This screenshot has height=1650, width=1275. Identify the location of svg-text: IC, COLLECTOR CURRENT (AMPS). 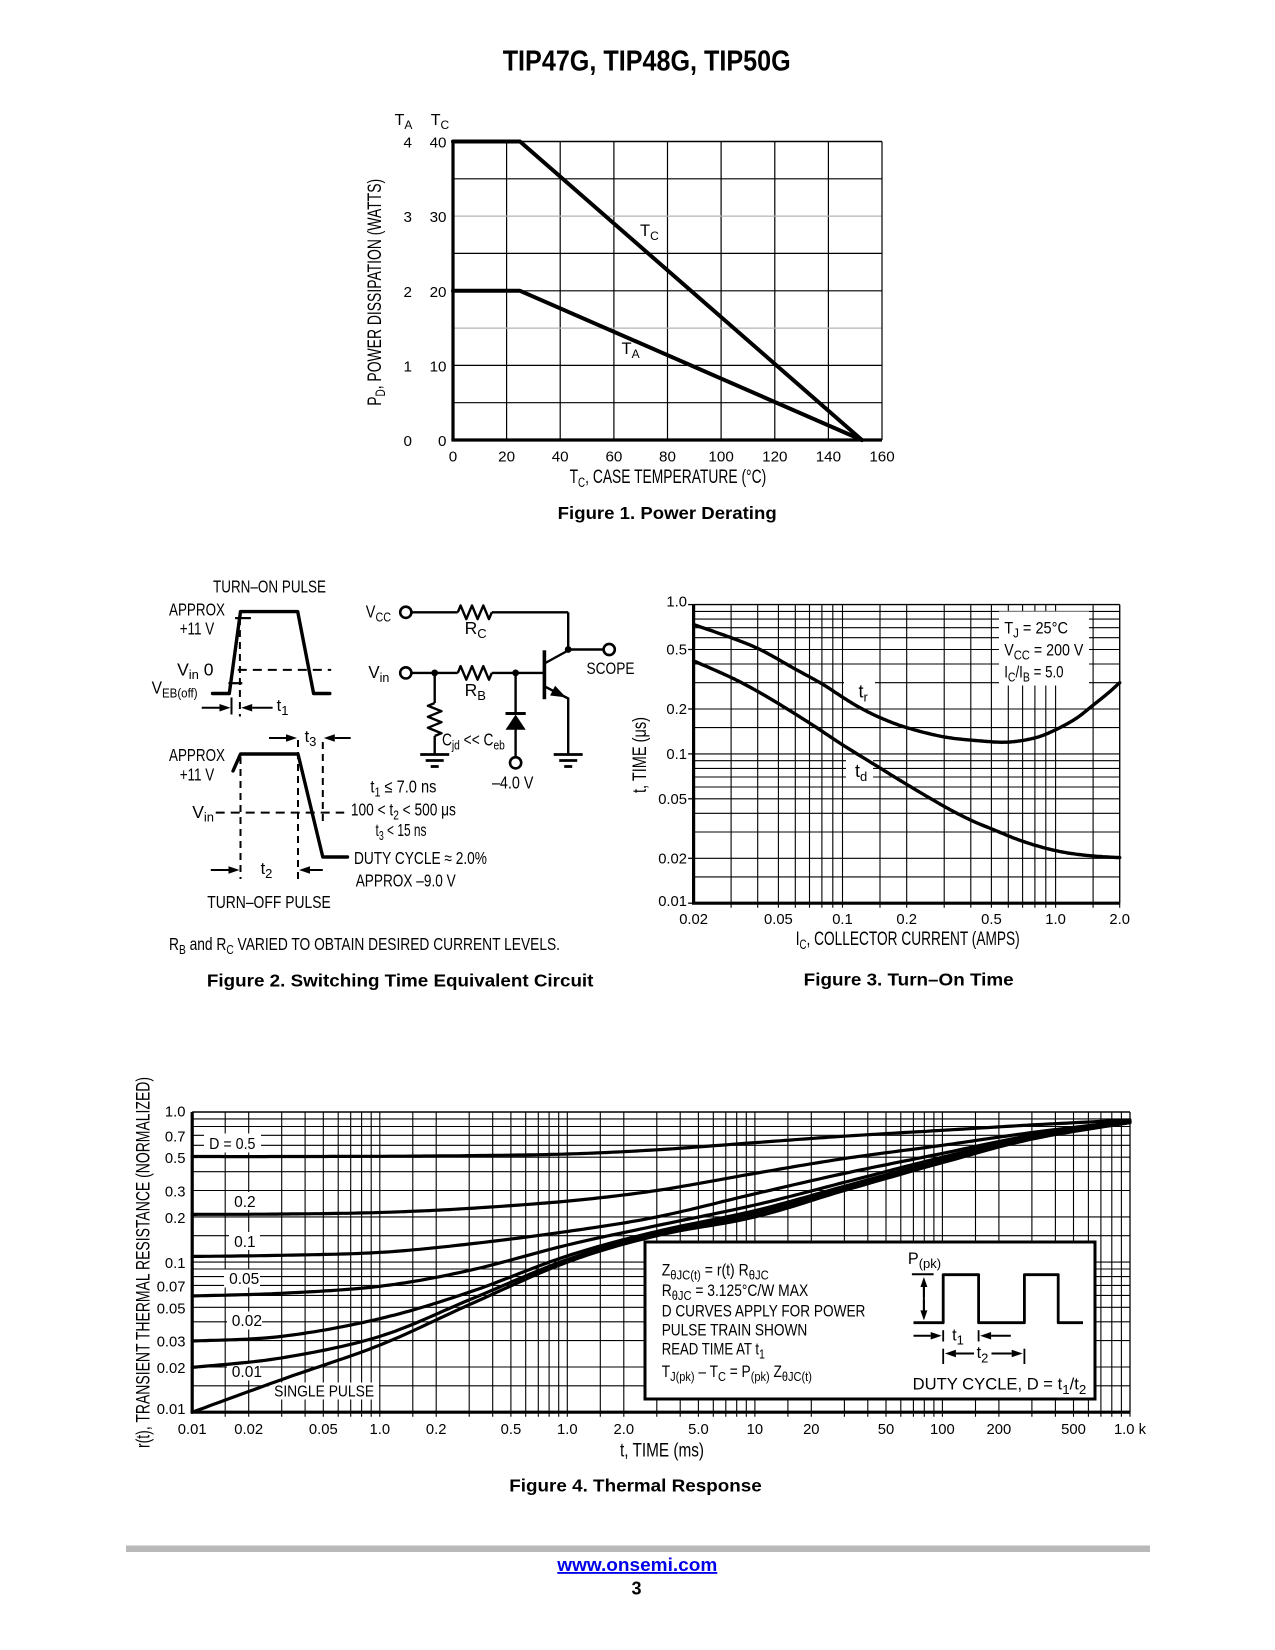
(908, 940).